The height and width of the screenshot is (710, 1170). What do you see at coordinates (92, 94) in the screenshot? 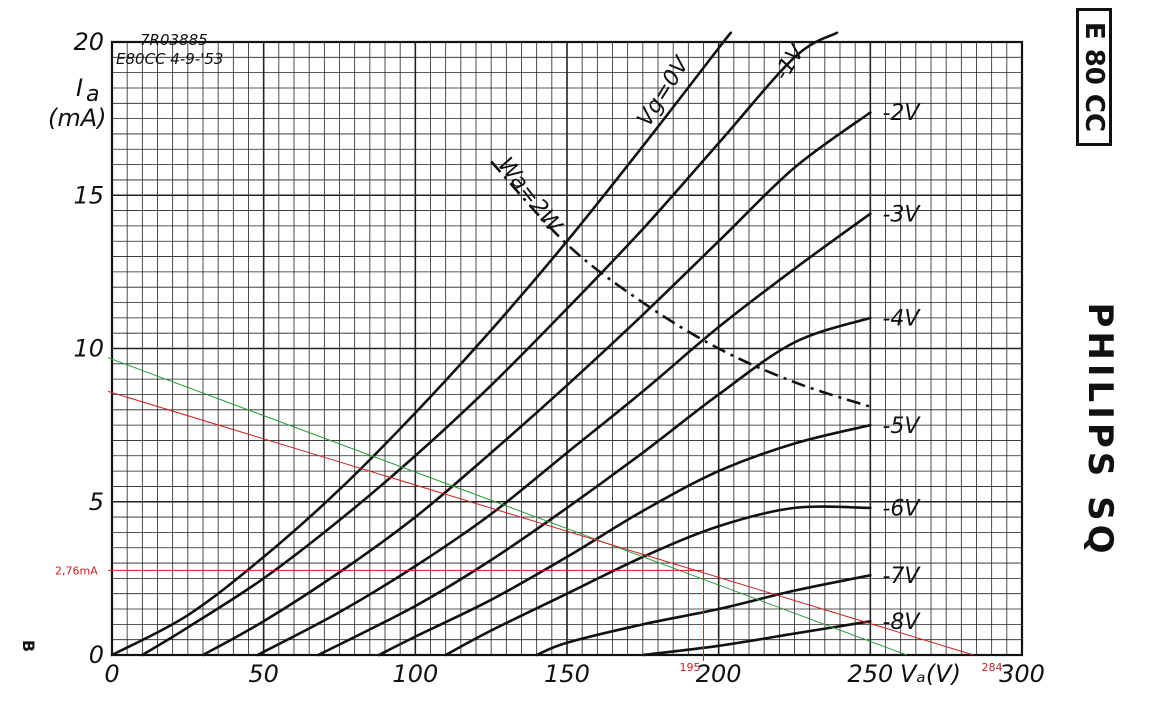
I see `y-axis-subscript: a` at bounding box center [92, 94].